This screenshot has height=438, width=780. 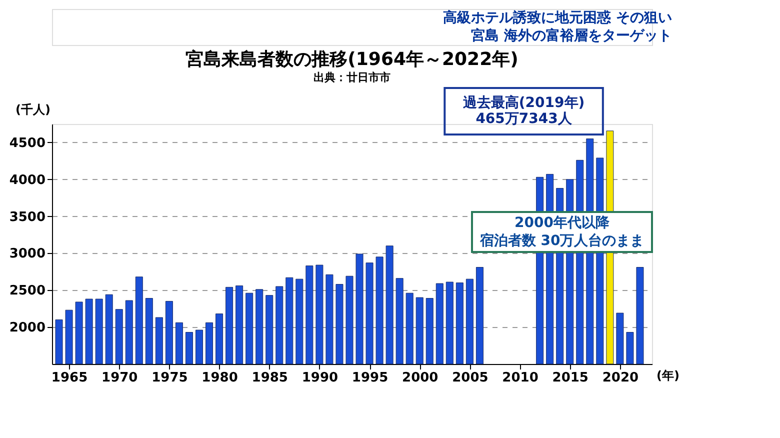 What do you see at coordinates (370, 378) in the screenshot?
I see `x-tick-label: 1995` at bounding box center [370, 378].